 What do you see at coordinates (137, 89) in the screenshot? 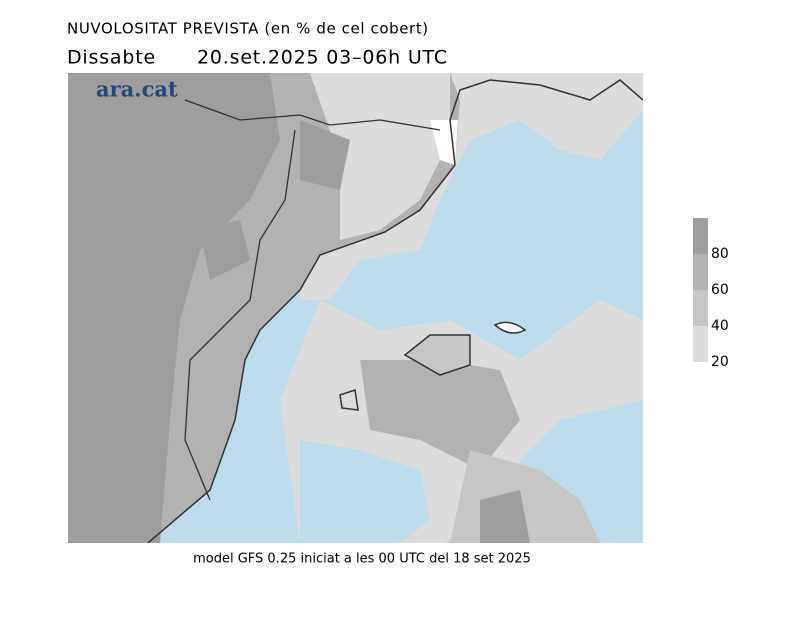
I see `logo: ara.cat` at bounding box center [137, 89].